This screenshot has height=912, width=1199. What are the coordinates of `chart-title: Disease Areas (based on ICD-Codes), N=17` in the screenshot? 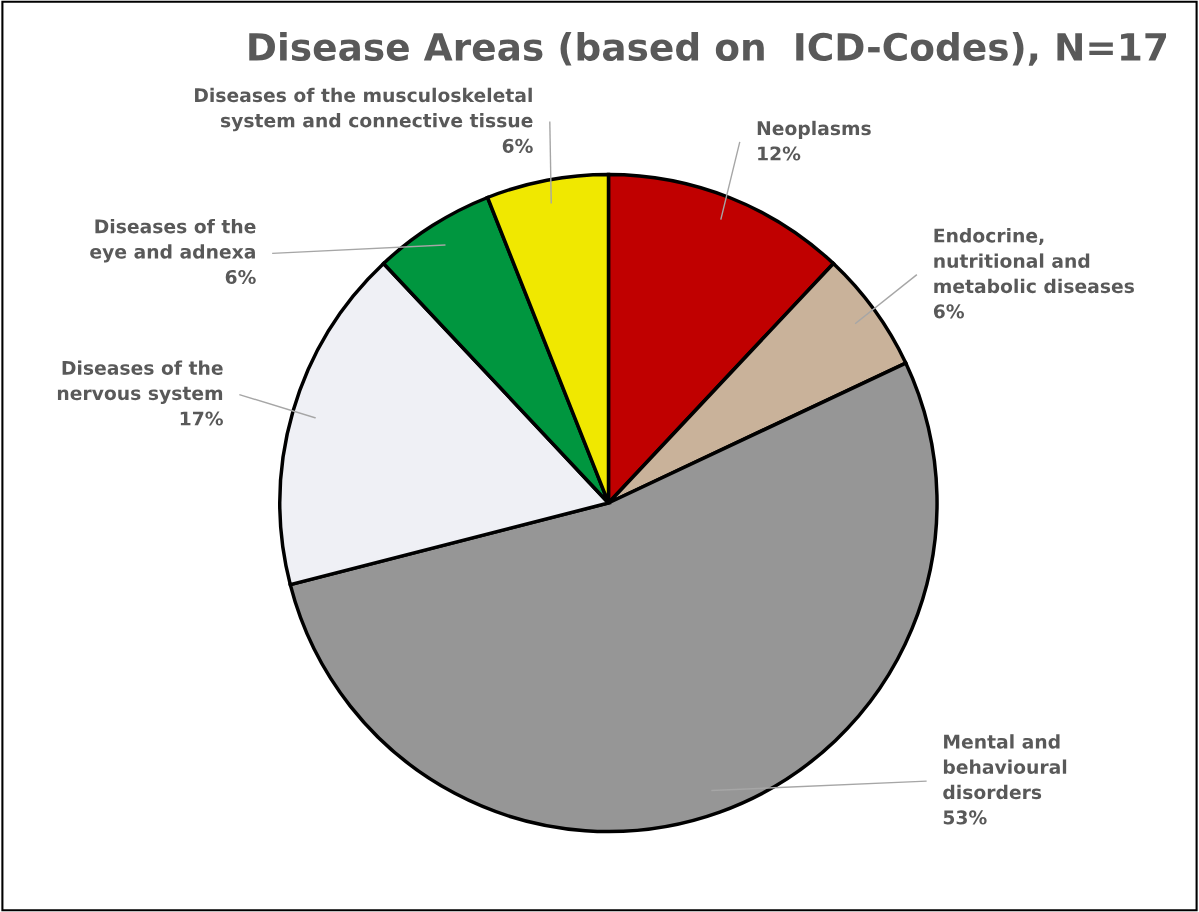 It's located at (708, 49).